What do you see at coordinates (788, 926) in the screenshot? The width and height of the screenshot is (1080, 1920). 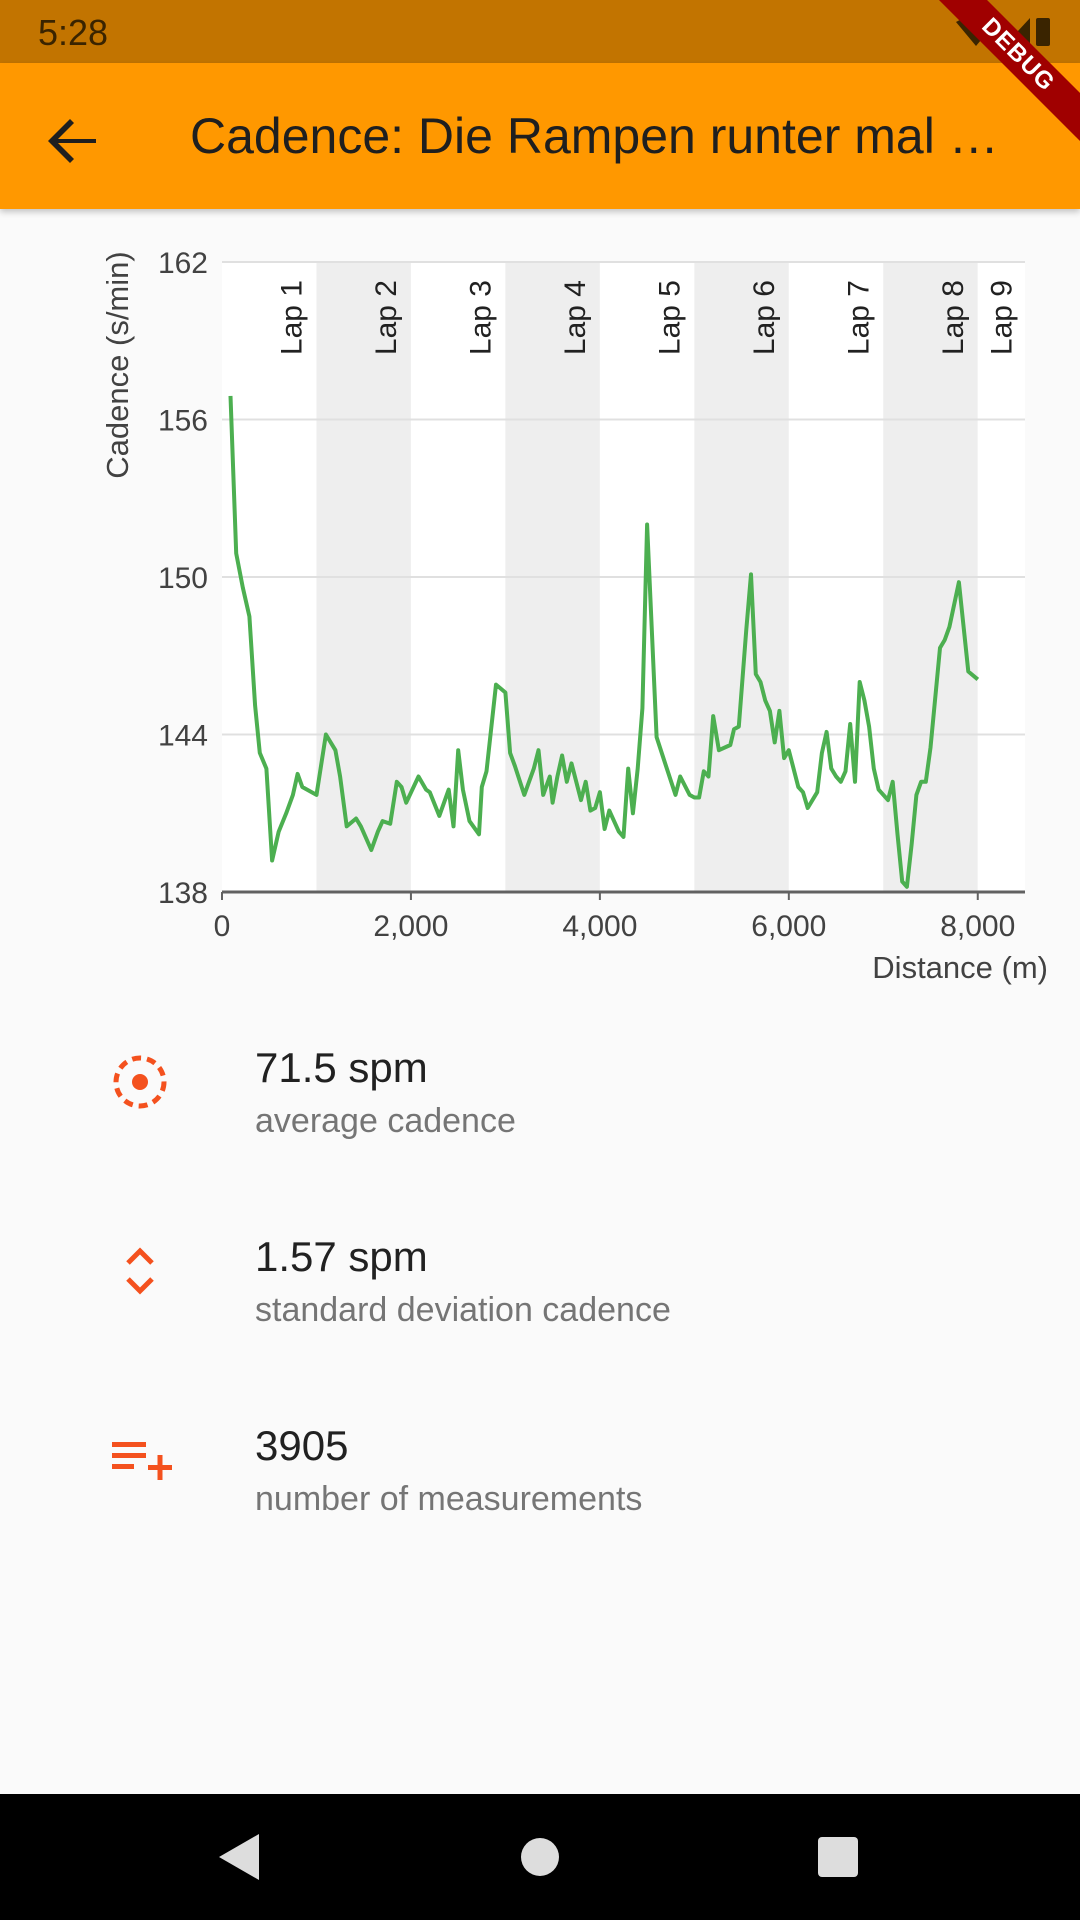 I see `x-tick-label: 6,000` at bounding box center [788, 926].